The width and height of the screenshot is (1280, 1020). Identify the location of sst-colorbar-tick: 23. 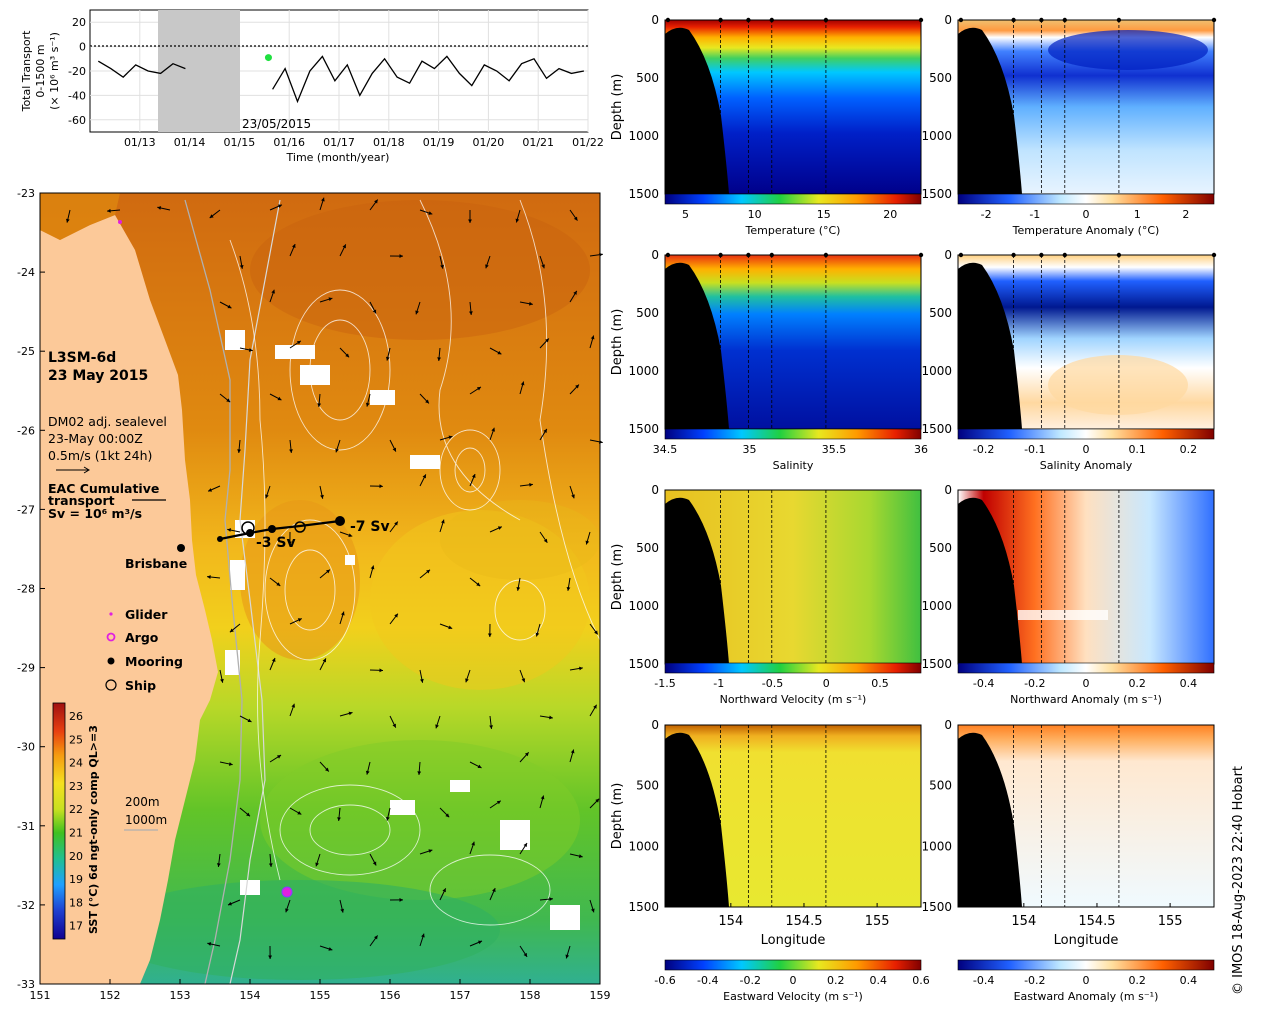
(76, 786).